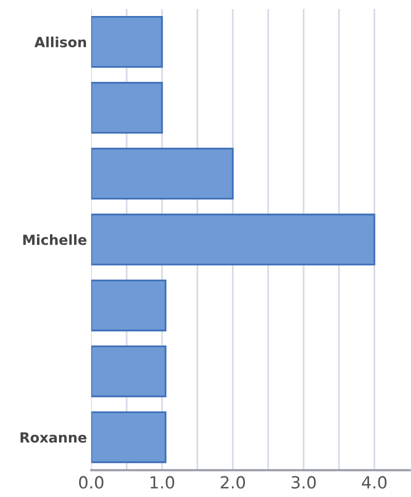 This screenshot has height=497, width=411. Describe the element at coordinates (232, 482) in the screenshot. I see `x-tick-label: 2.0` at that location.